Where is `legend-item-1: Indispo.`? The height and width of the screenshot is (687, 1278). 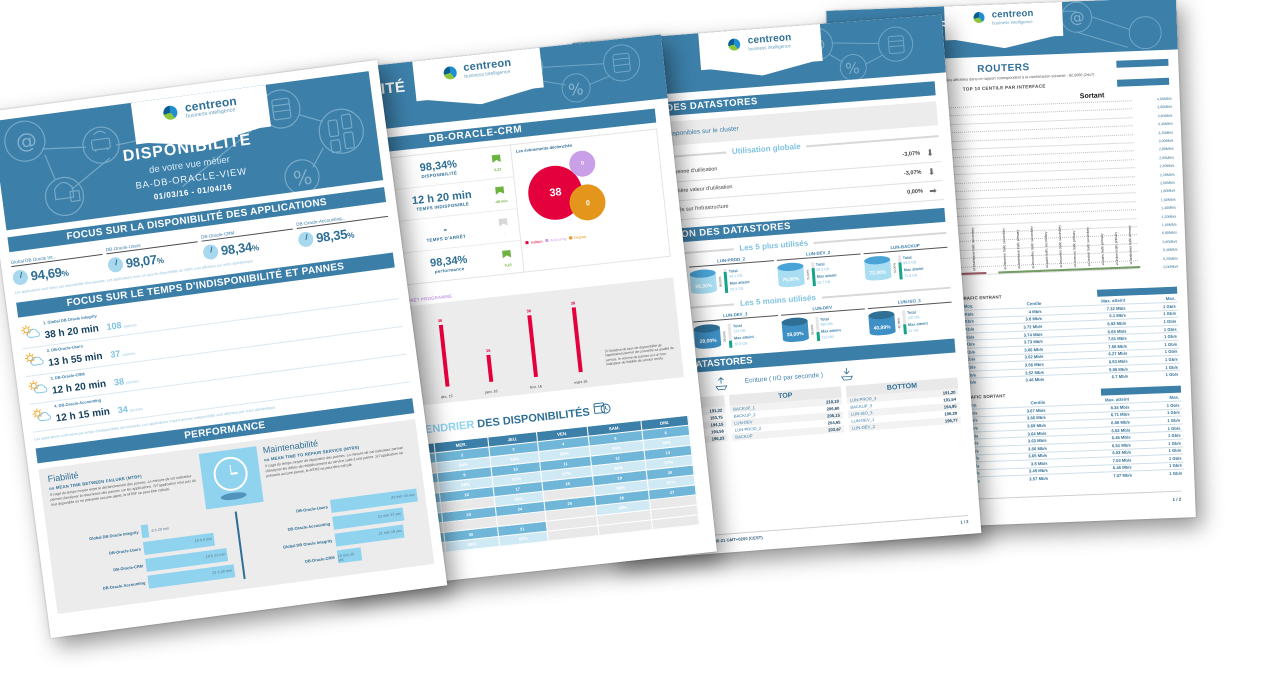 legend-item-1: Indispo. is located at coordinates (535, 242).